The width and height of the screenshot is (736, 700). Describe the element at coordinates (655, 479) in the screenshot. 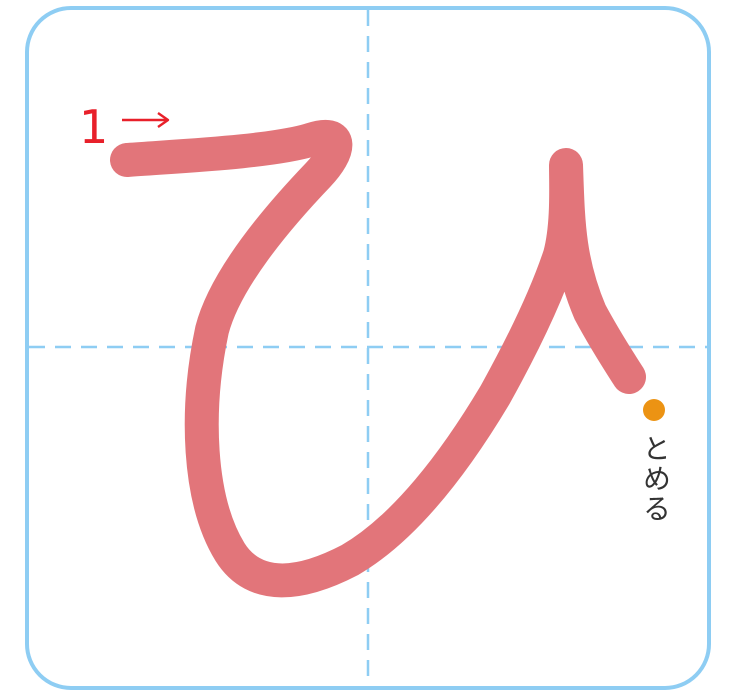

I see `stop-instruction-label: とめる` at that location.